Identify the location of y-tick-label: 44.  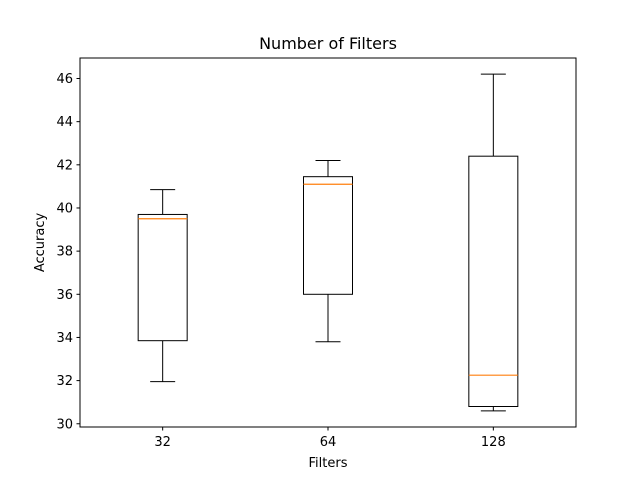
(64, 122).